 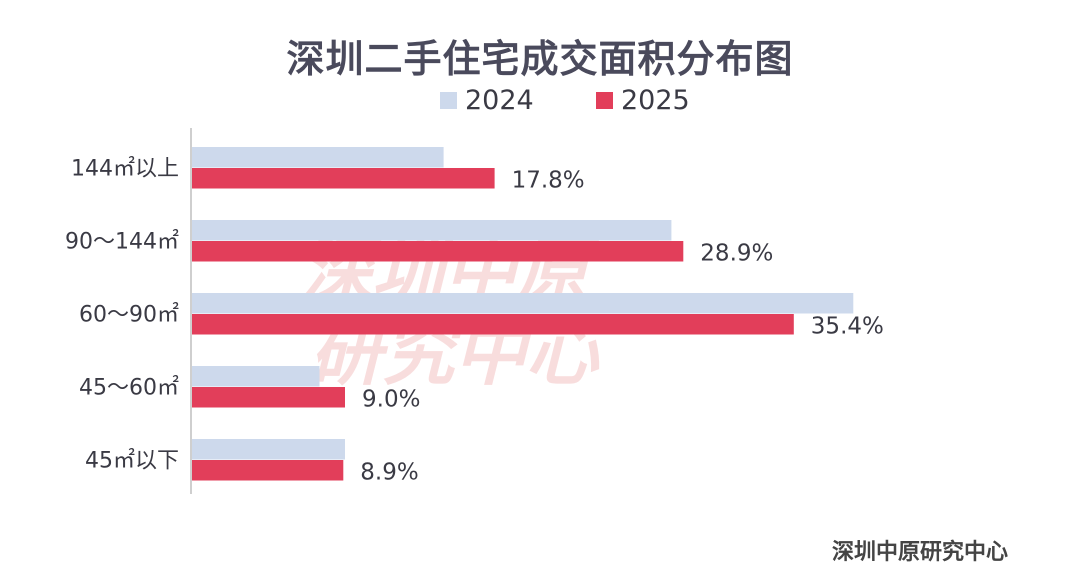 What do you see at coordinates (655, 100) in the screenshot?
I see `legend-label-2025: 2025` at bounding box center [655, 100].